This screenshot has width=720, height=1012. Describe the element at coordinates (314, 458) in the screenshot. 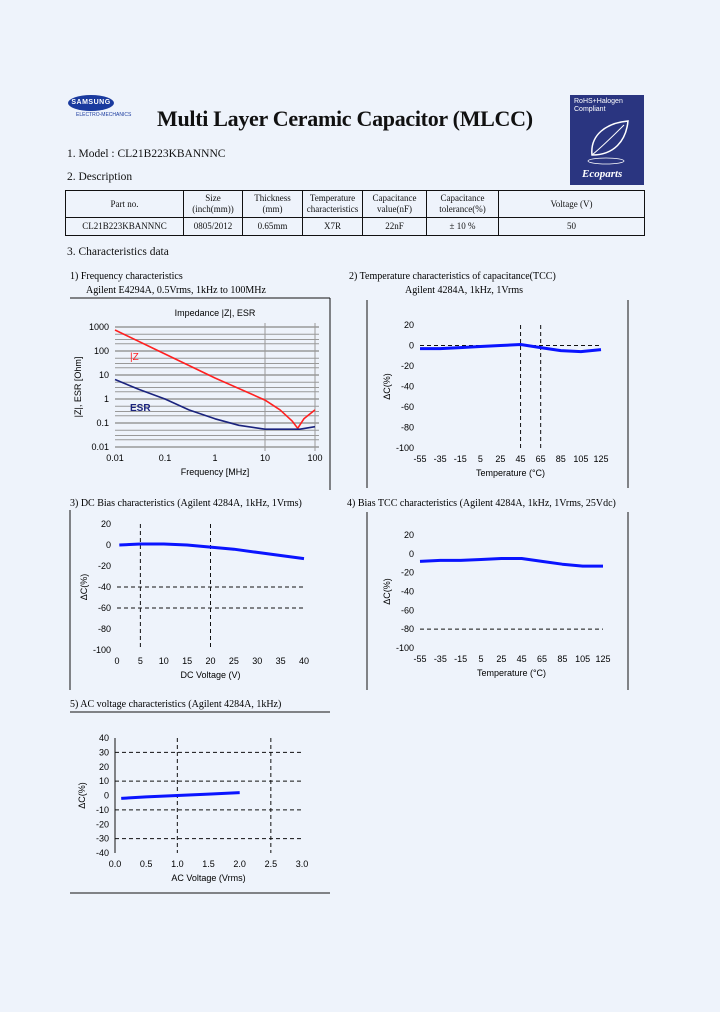

I see `x-tick-label: 100` at that location.